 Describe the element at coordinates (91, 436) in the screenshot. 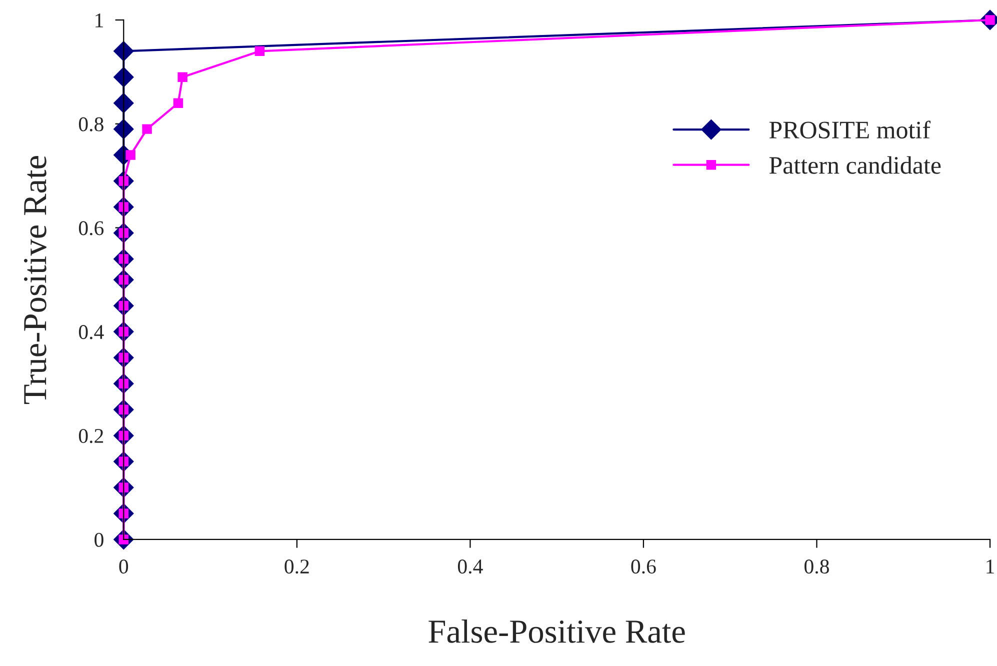

I see `y-tick-label: 0.2` at that location.